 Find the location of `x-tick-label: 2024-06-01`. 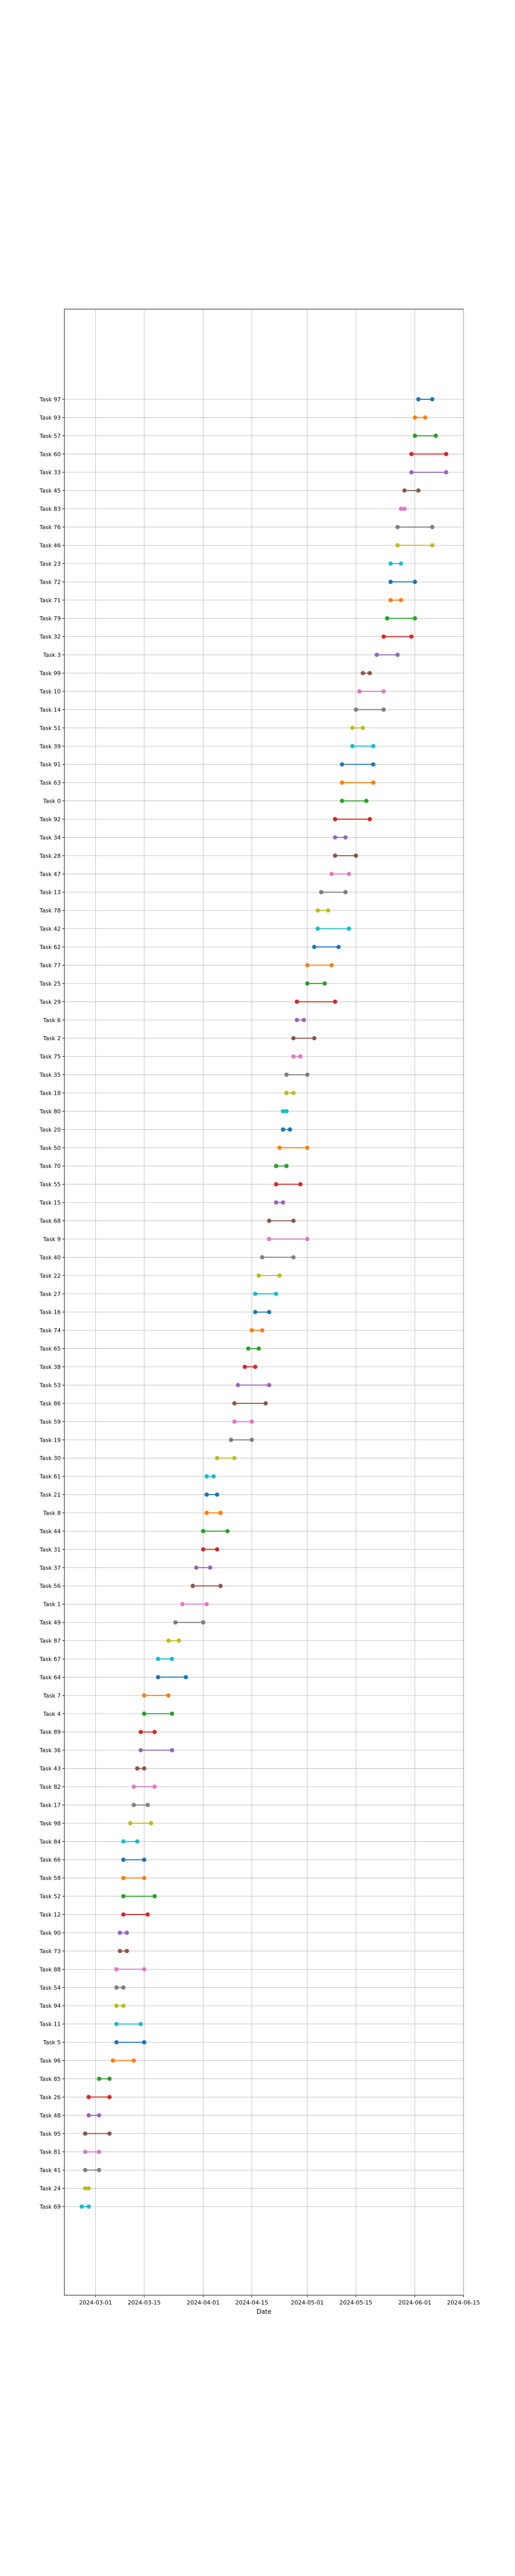

x-tick-label: 2024-06-01 is located at coordinates (415, 2302).